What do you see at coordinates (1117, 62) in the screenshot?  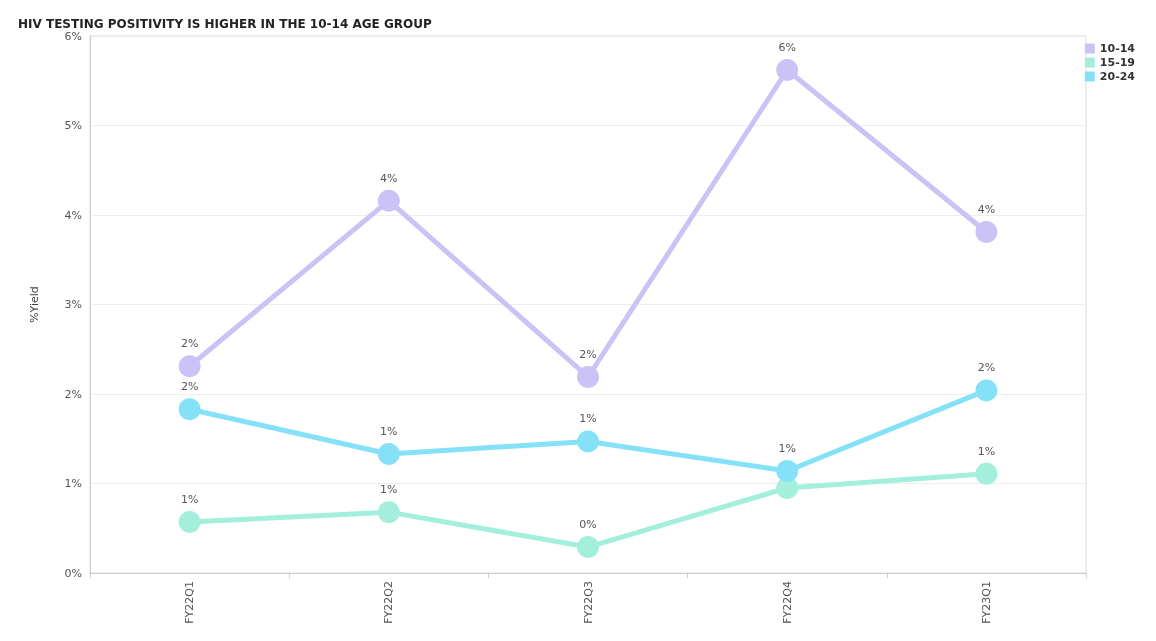 I see `legend-label: 15-19` at bounding box center [1117, 62].